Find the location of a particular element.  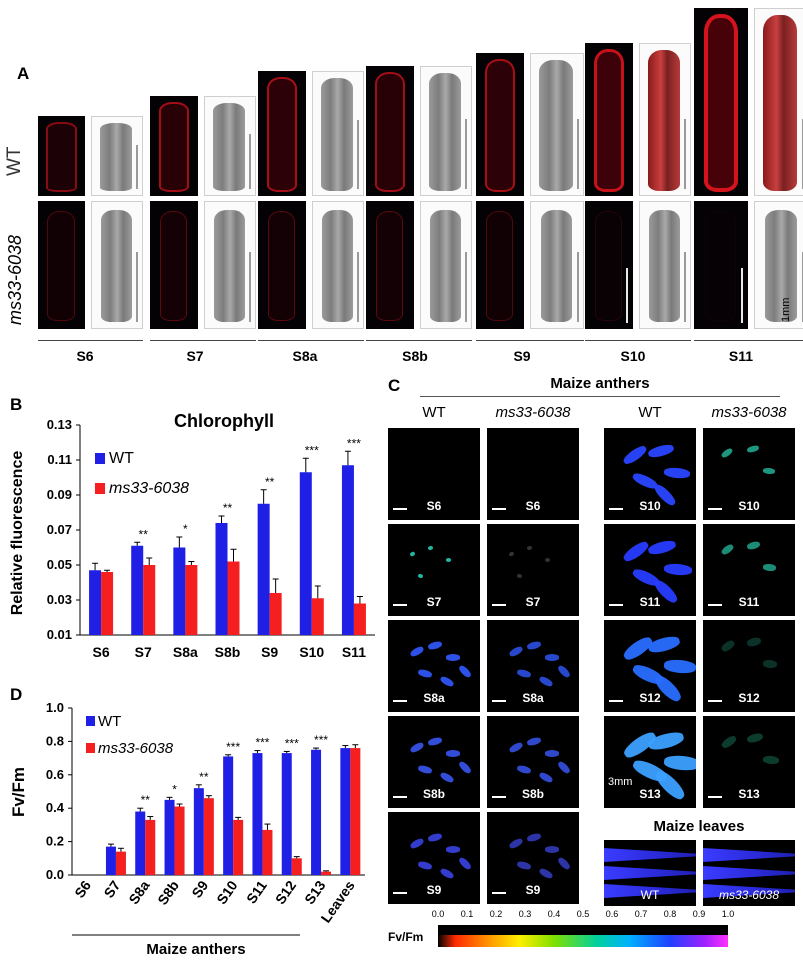

stage-label: S12 is located at coordinates (650, 698).